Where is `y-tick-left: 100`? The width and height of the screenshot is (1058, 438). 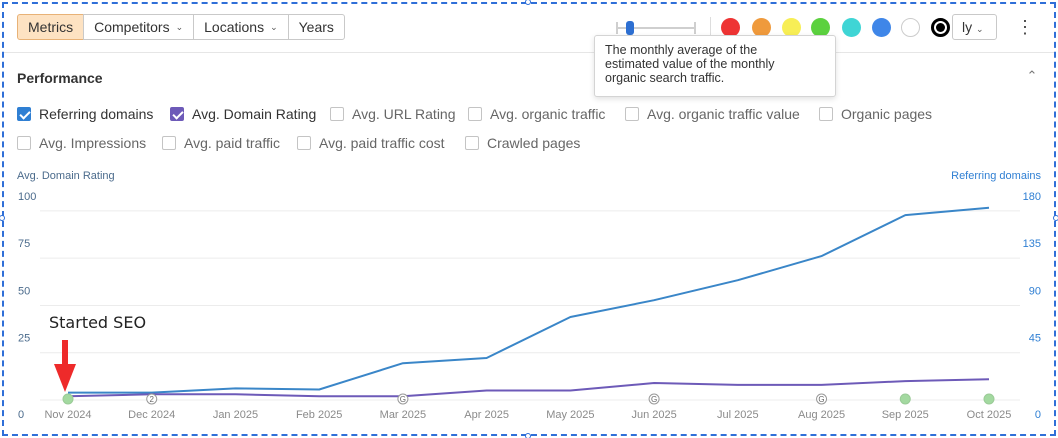 y-tick-left: 100 is located at coordinates (27, 197).